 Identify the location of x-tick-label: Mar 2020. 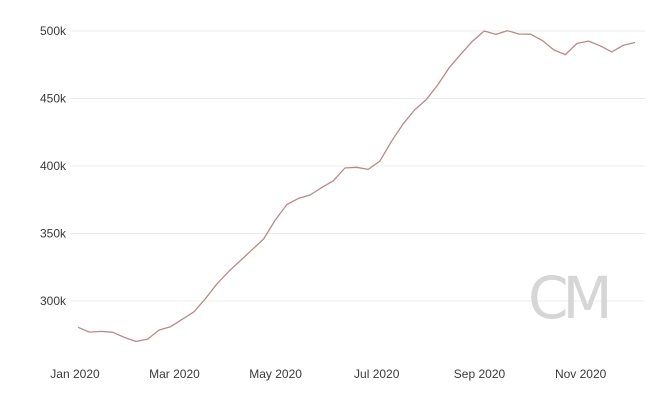
(174, 374).